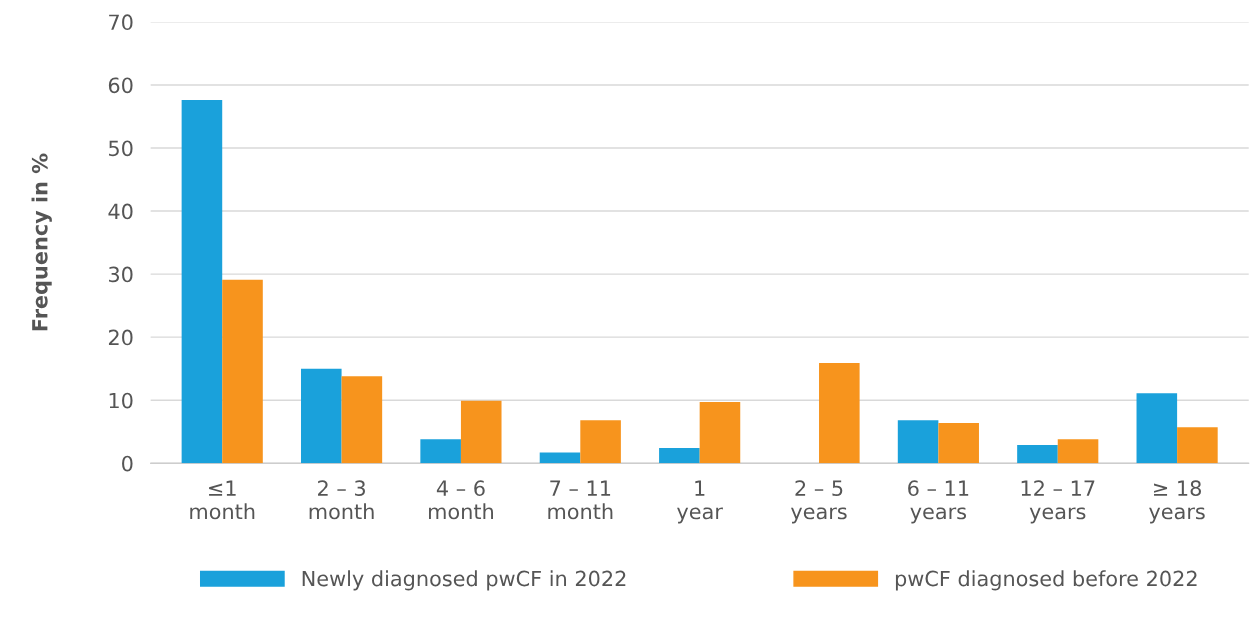 This screenshot has height=626, width=1255. Describe the element at coordinates (938, 502) in the screenshot. I see `x-tick-label: 6 – 11 years` at that location.